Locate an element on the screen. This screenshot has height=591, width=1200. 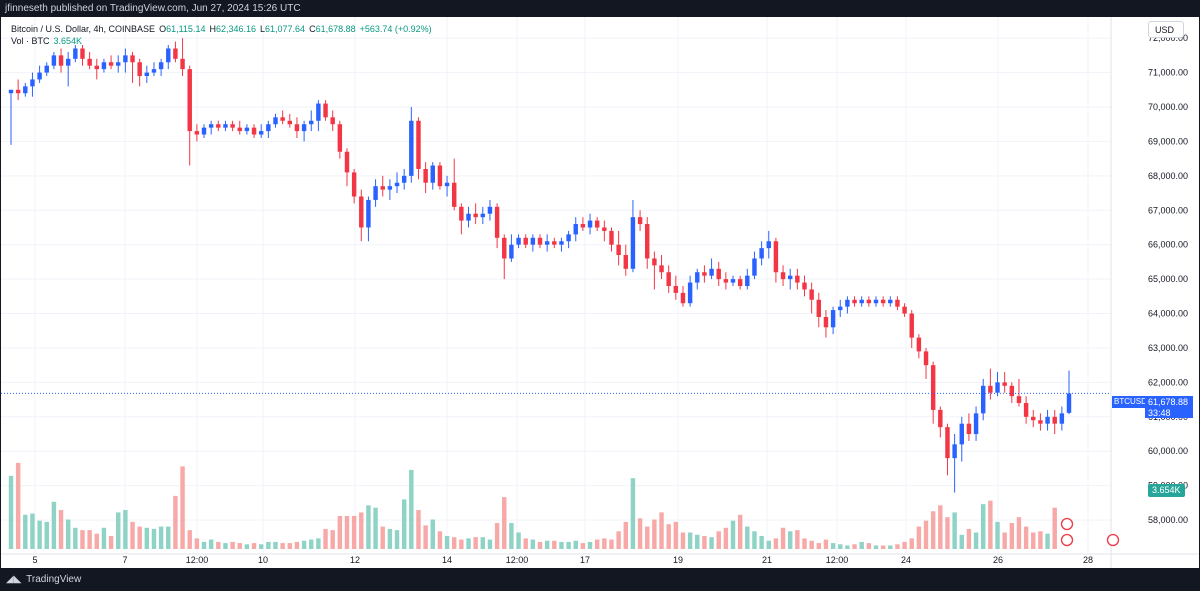
price-tag: BTCUSD 61,678.88 33:48 is located at coordinates (1152, 408).